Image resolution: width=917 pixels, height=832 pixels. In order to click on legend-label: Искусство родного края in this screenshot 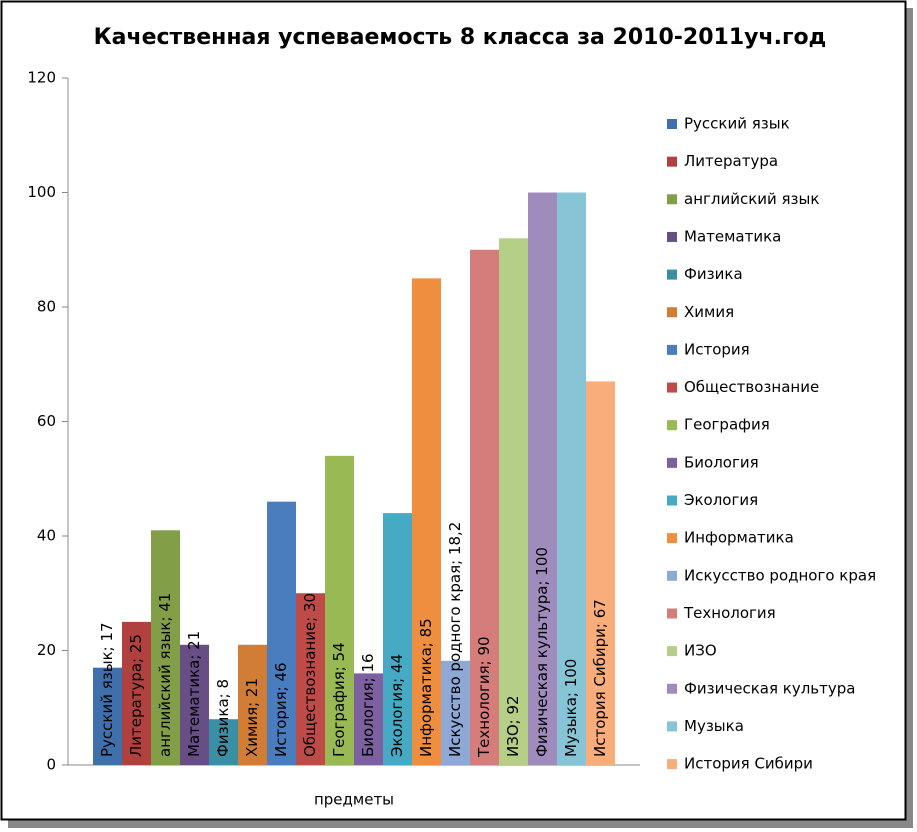, I will do `click(780, 575)`.